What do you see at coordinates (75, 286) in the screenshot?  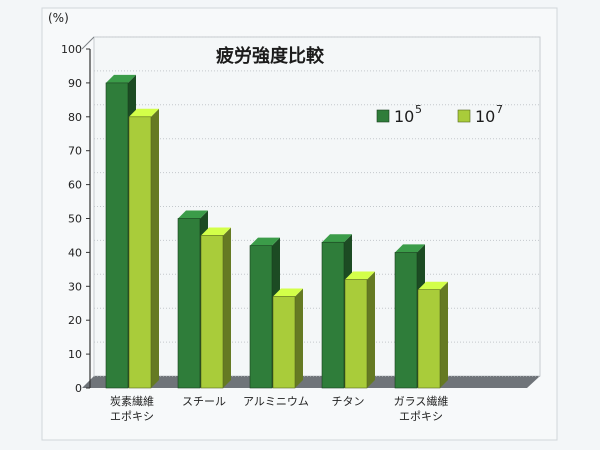 I see `y-tick-label: 30` at bounding box center [75, 286].